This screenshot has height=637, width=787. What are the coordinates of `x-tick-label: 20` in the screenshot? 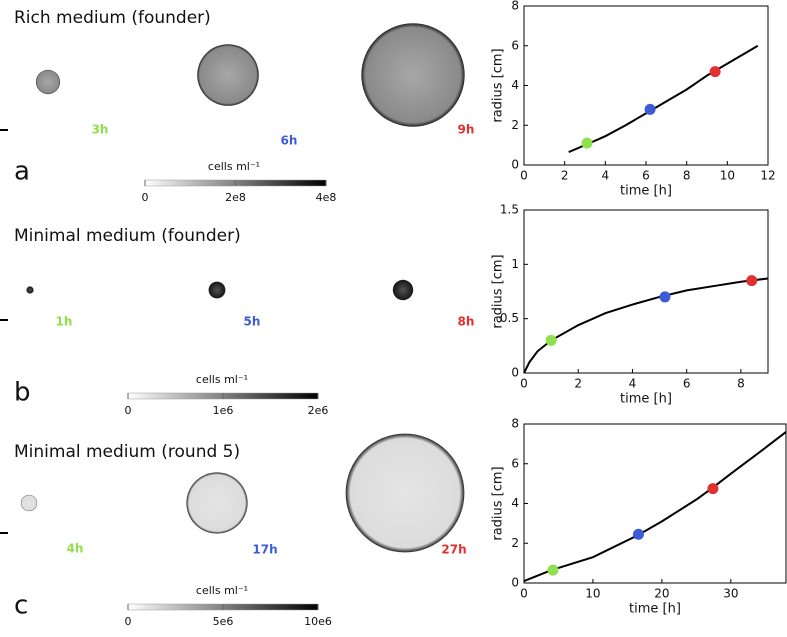 It's located at (661, 594).